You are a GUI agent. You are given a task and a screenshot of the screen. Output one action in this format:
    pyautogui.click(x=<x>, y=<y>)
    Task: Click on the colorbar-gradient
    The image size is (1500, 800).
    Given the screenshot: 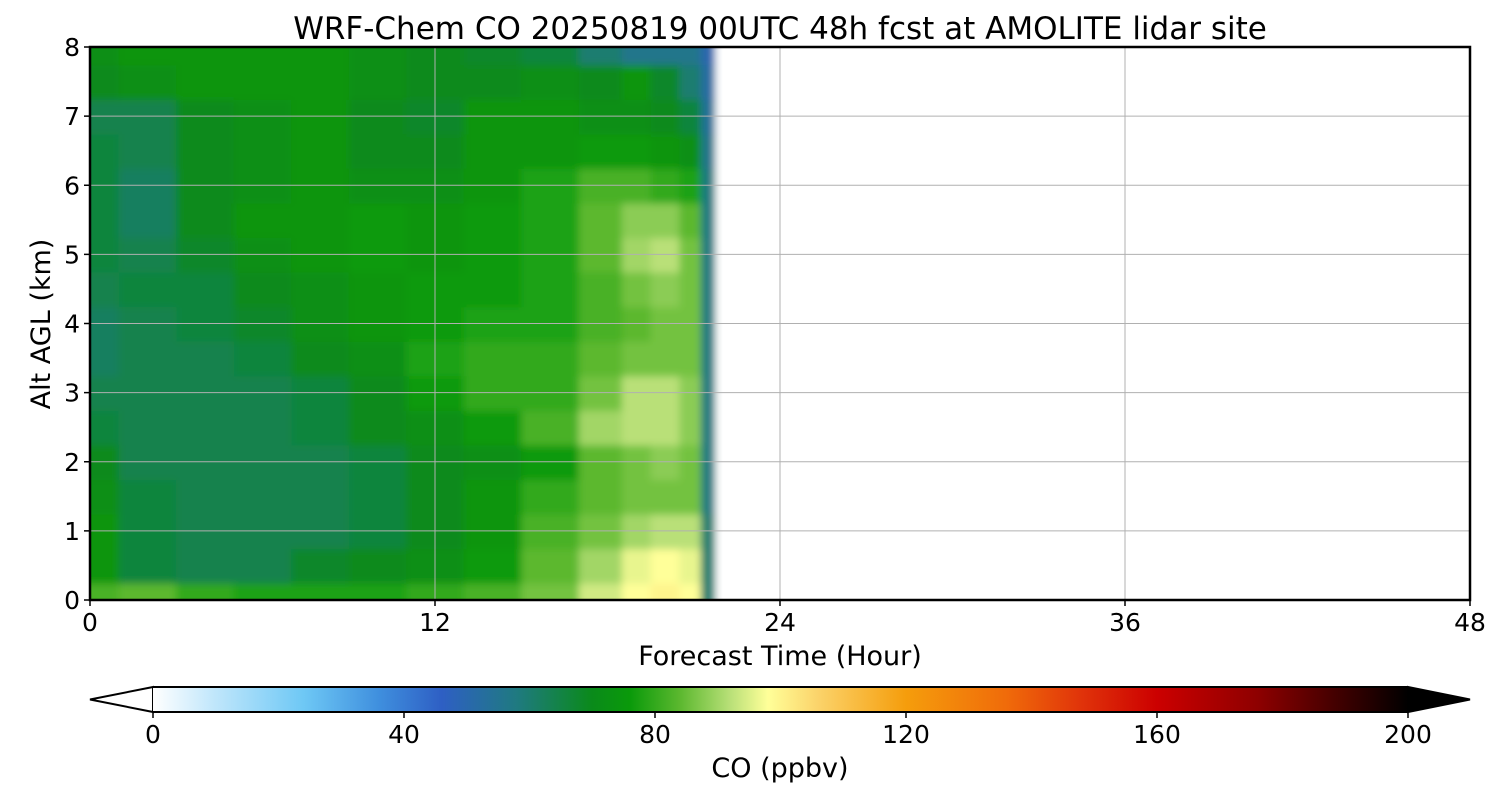 What is the action you would take?
    pyautogui.click(x=780, y=699)
    